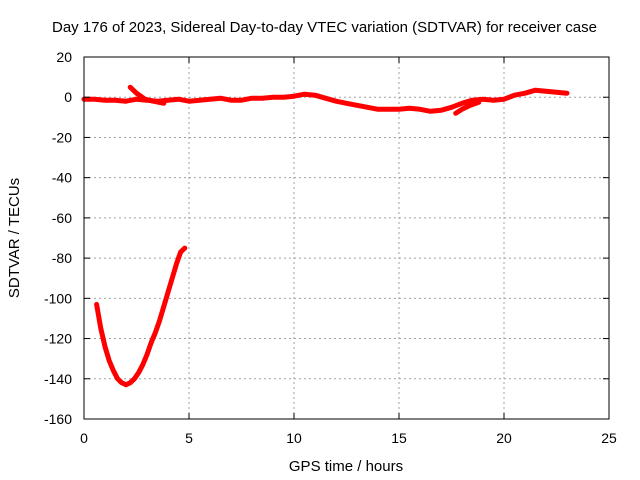 The height and width of the screenshot is (480, 640). I want to click on y-tick-label: -40, so click(62, 178).